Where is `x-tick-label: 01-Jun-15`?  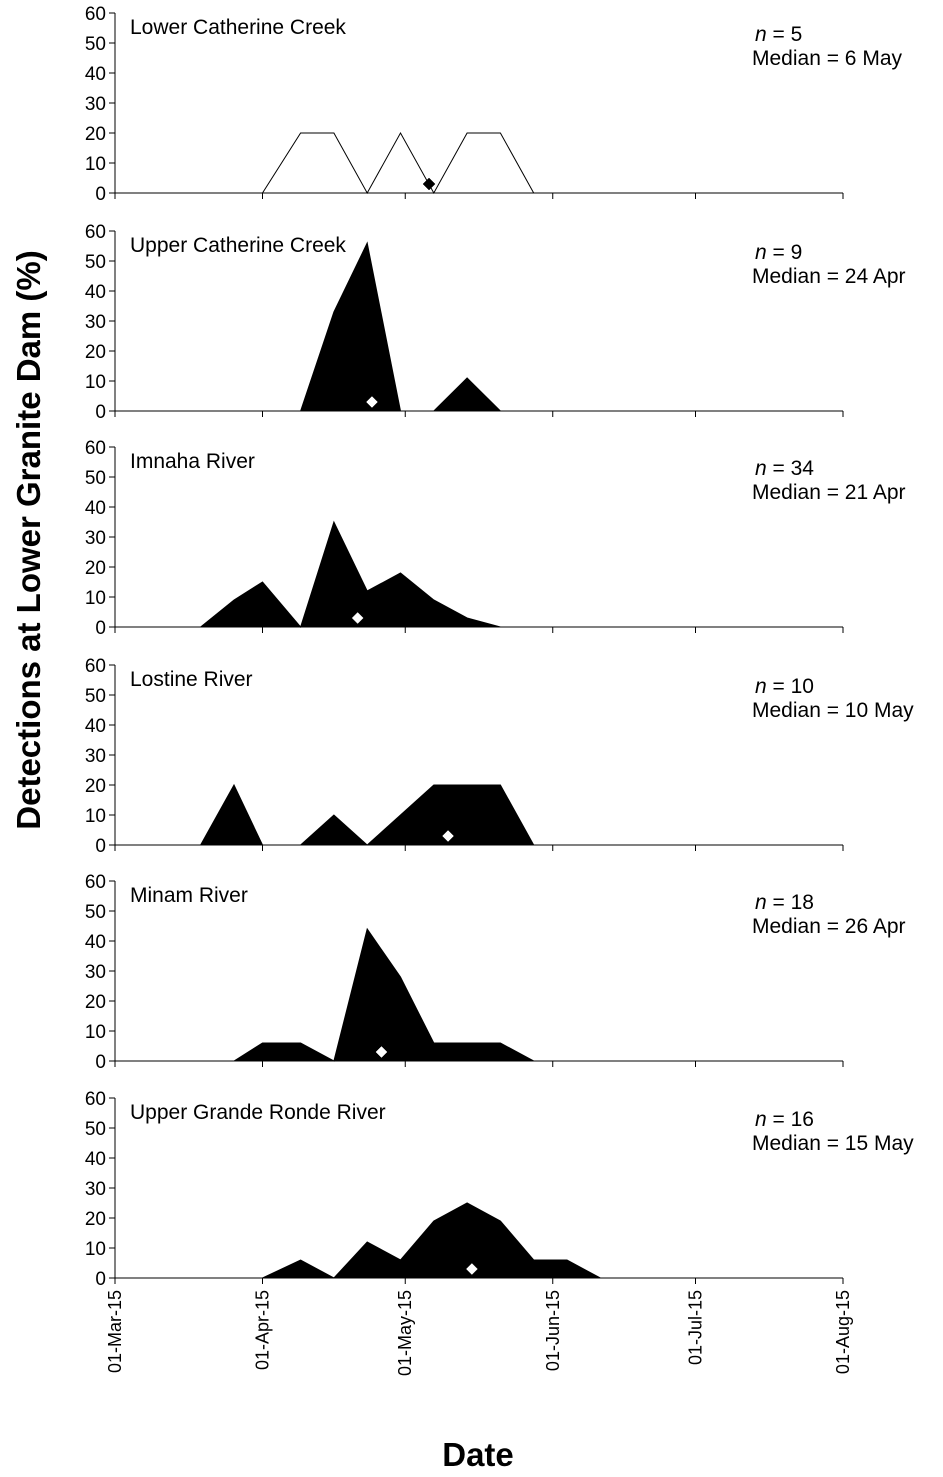
x-tick-label: 01-Jun-15 is located at coordinates (553, 1330).